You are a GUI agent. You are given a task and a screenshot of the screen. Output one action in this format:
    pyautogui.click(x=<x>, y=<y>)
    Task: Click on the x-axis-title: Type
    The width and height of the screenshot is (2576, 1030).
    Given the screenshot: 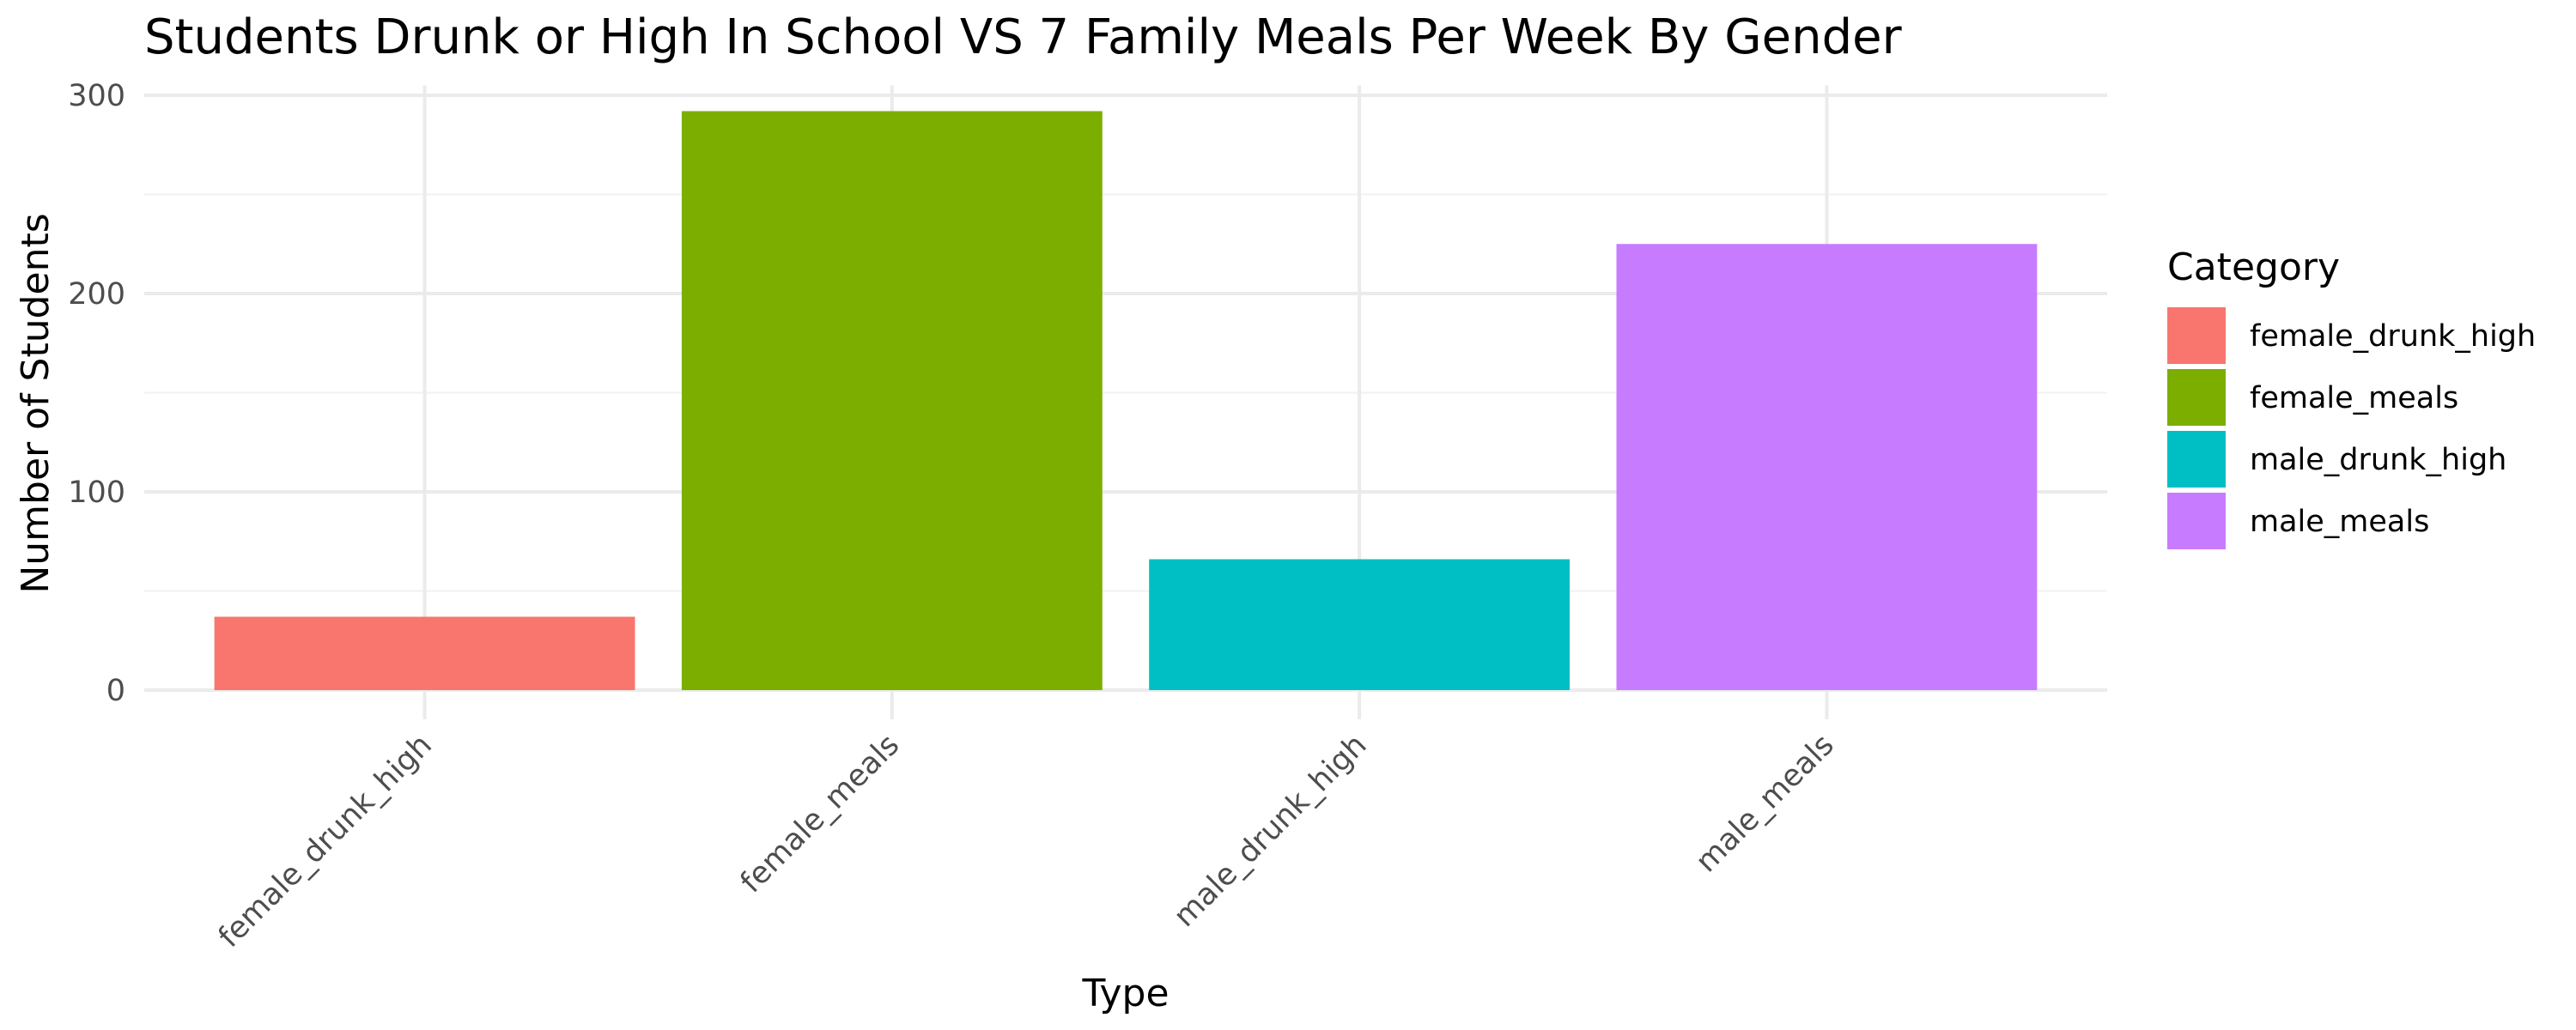 What is the action you would take?
    pyautogui.click(x=1125, y=993)
    